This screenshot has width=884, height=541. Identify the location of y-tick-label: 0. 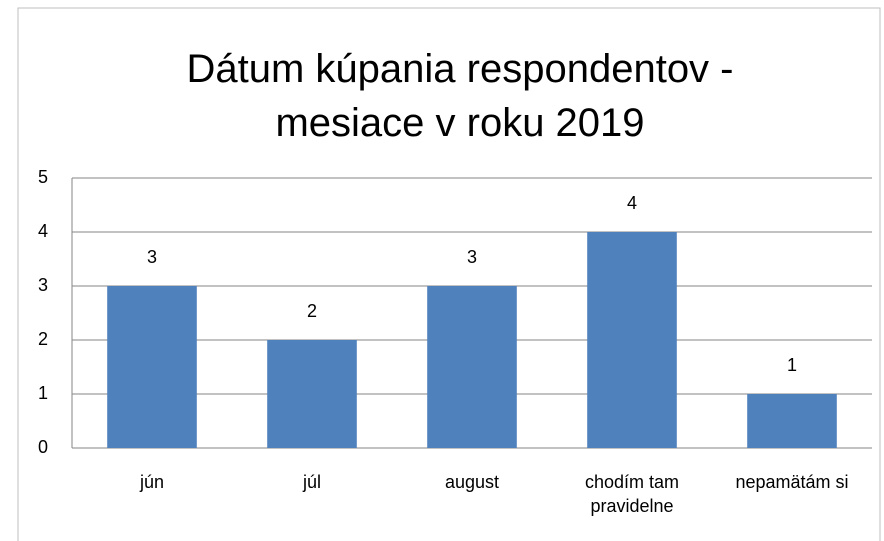
(43, 447).